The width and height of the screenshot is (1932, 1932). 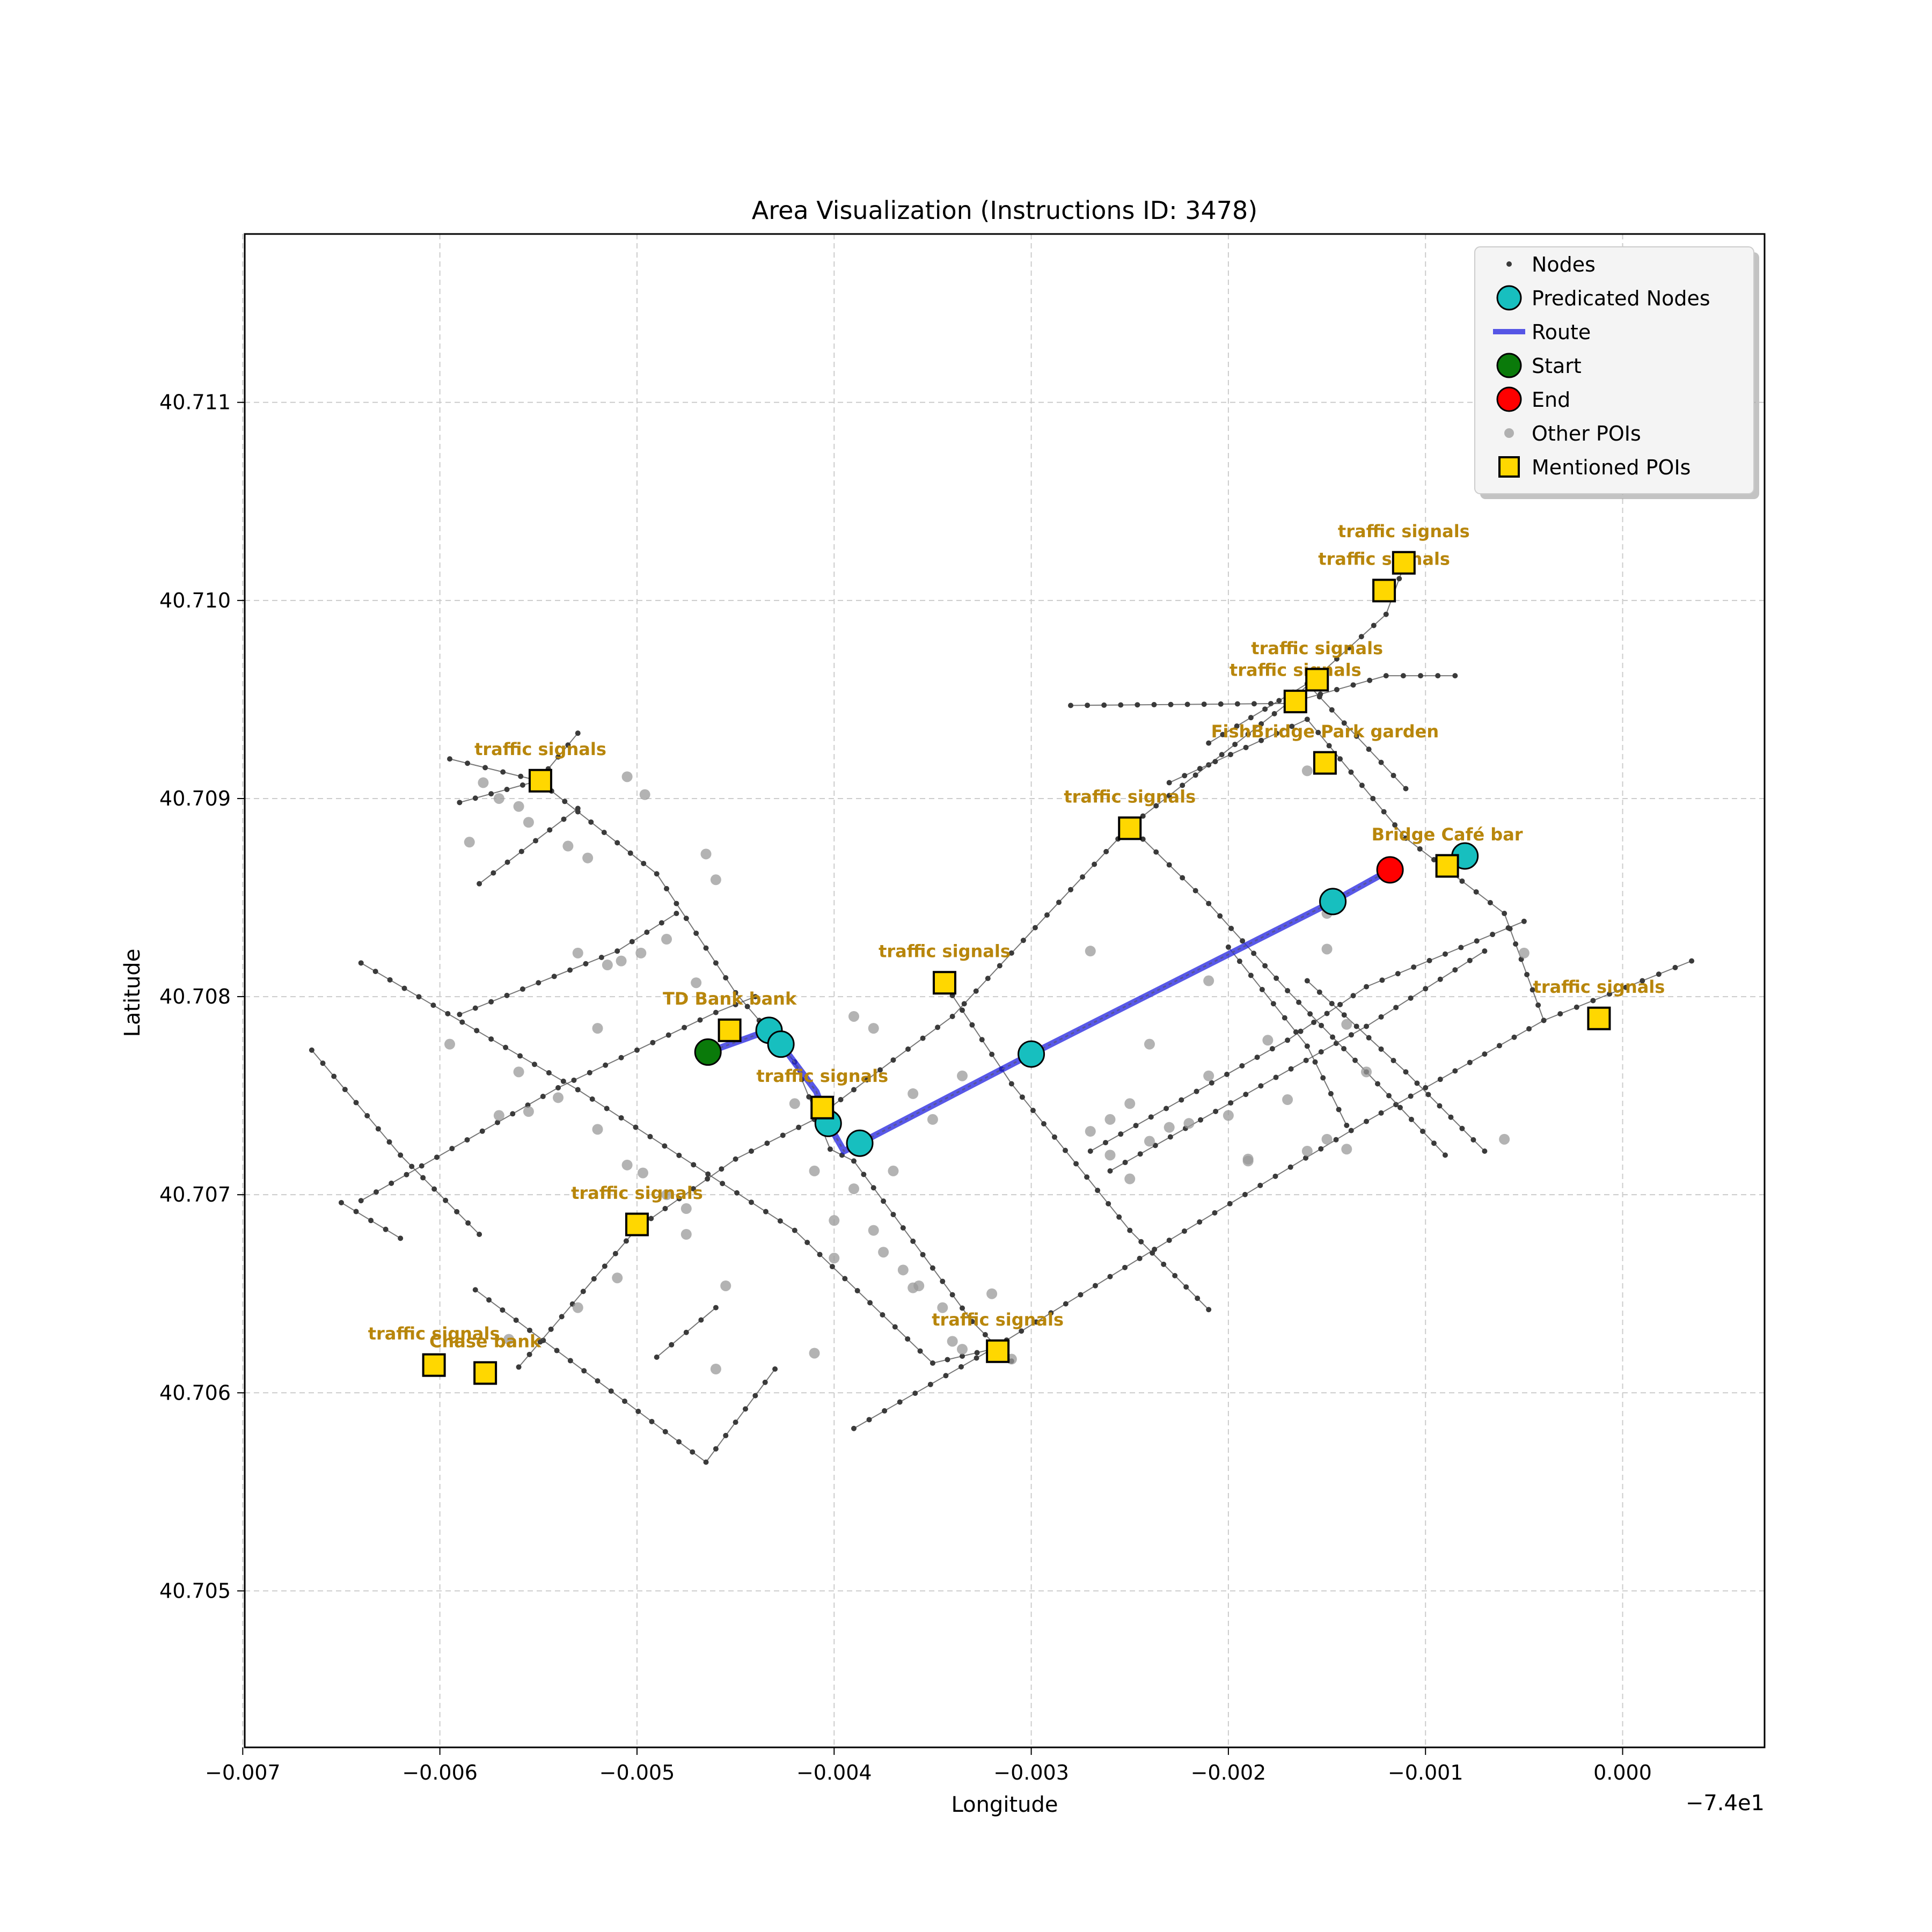 I want to click on x-tick-label: −0.004, so click(x=834, y=1772).